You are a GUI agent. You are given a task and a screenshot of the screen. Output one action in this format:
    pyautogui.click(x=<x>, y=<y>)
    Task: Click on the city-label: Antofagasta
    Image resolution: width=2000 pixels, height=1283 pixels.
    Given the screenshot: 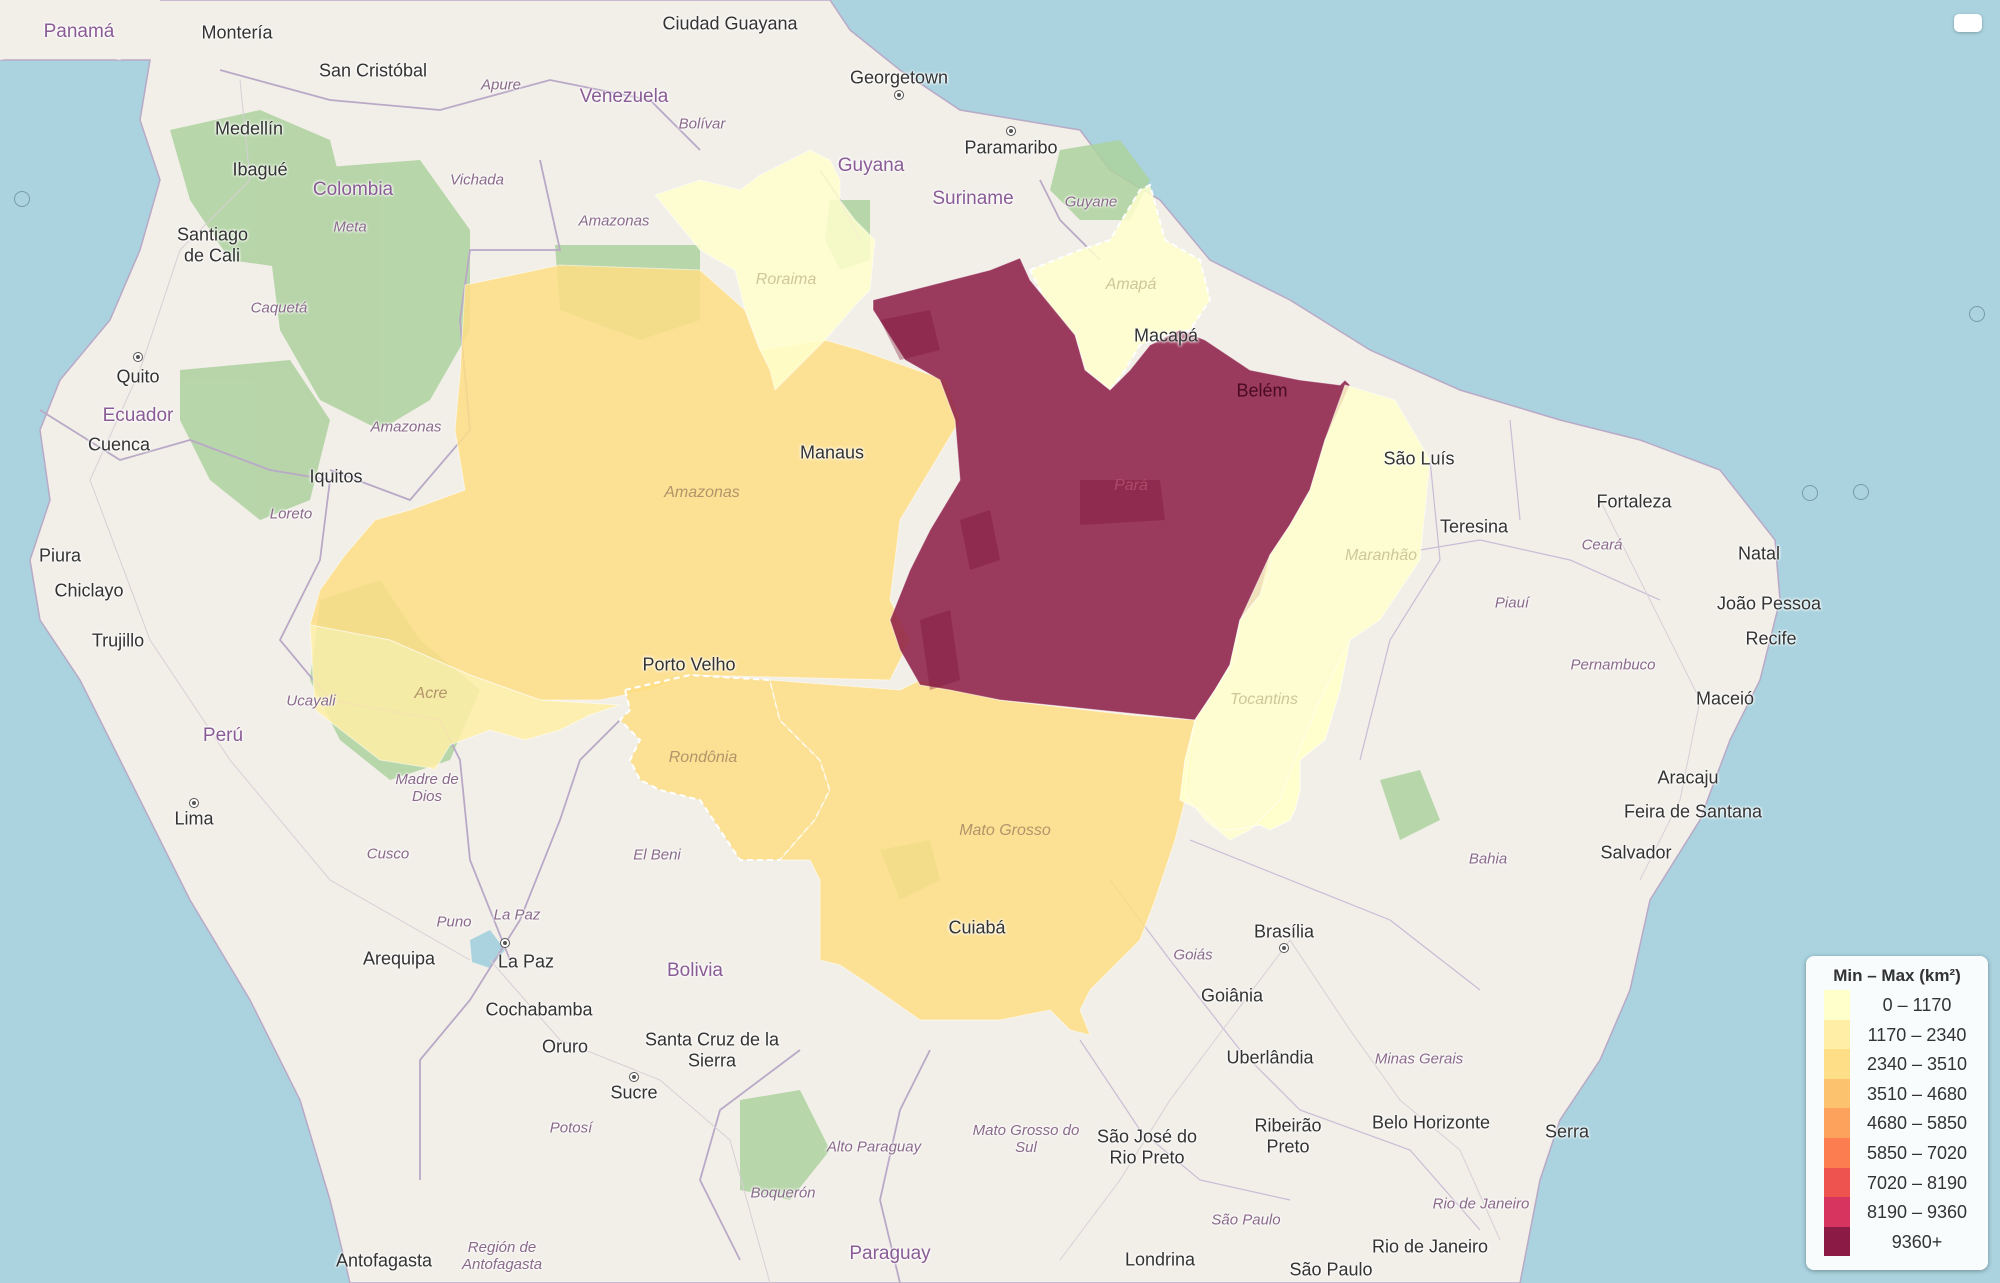 What is the action you would take?
    pyautogui.click(x=384, y=1260)
    